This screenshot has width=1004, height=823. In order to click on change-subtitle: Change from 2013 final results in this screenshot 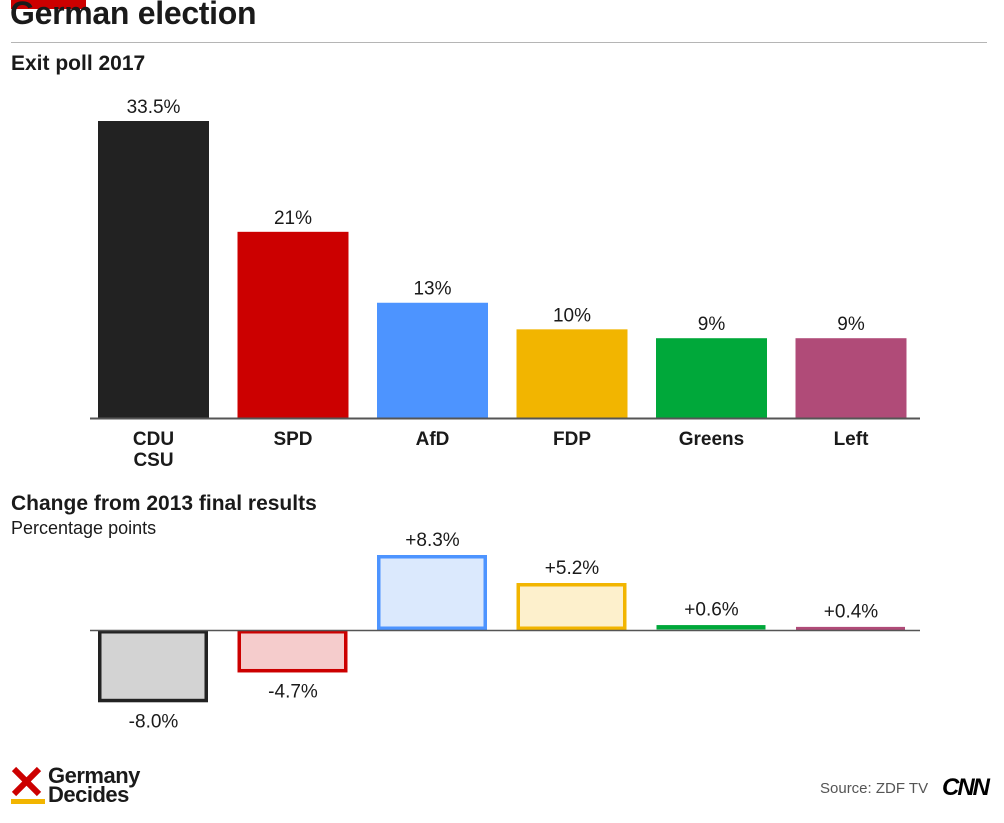, I will do `click(164, 503)`.